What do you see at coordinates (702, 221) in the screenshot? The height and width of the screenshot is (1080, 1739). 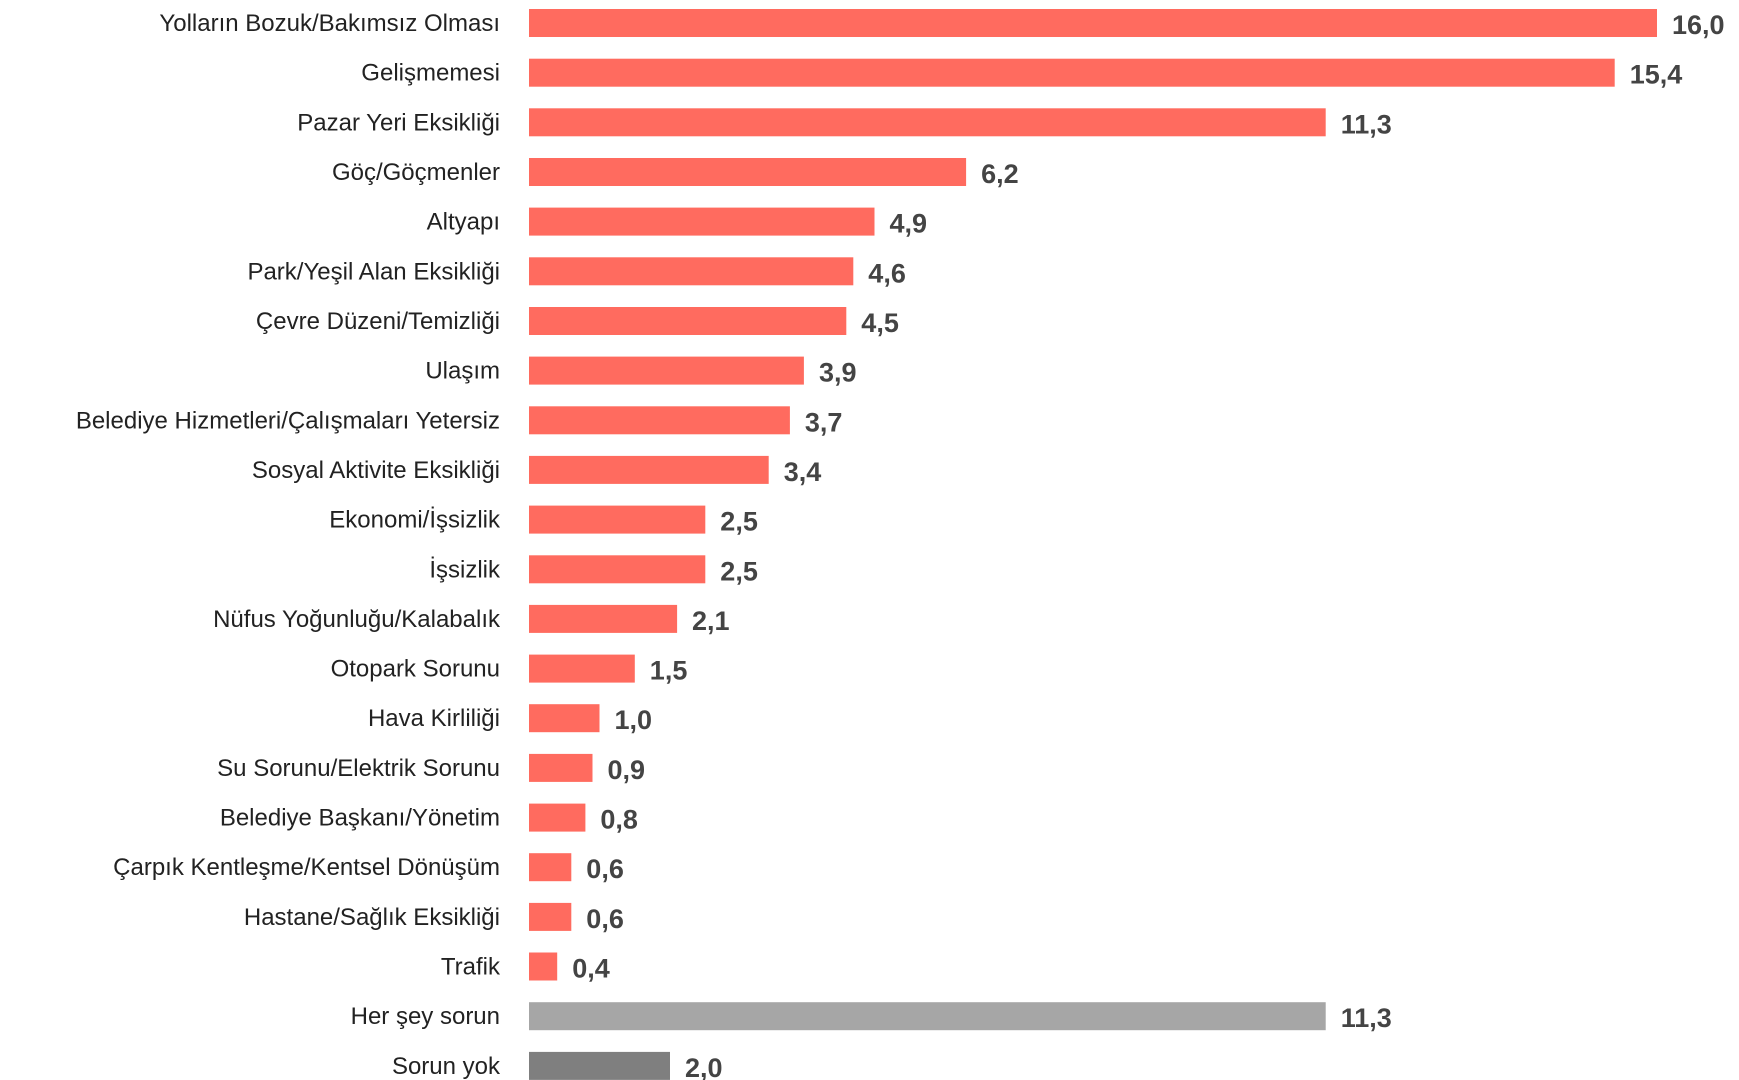 I see `bar-altyapi` at bounding box center [702, 221].